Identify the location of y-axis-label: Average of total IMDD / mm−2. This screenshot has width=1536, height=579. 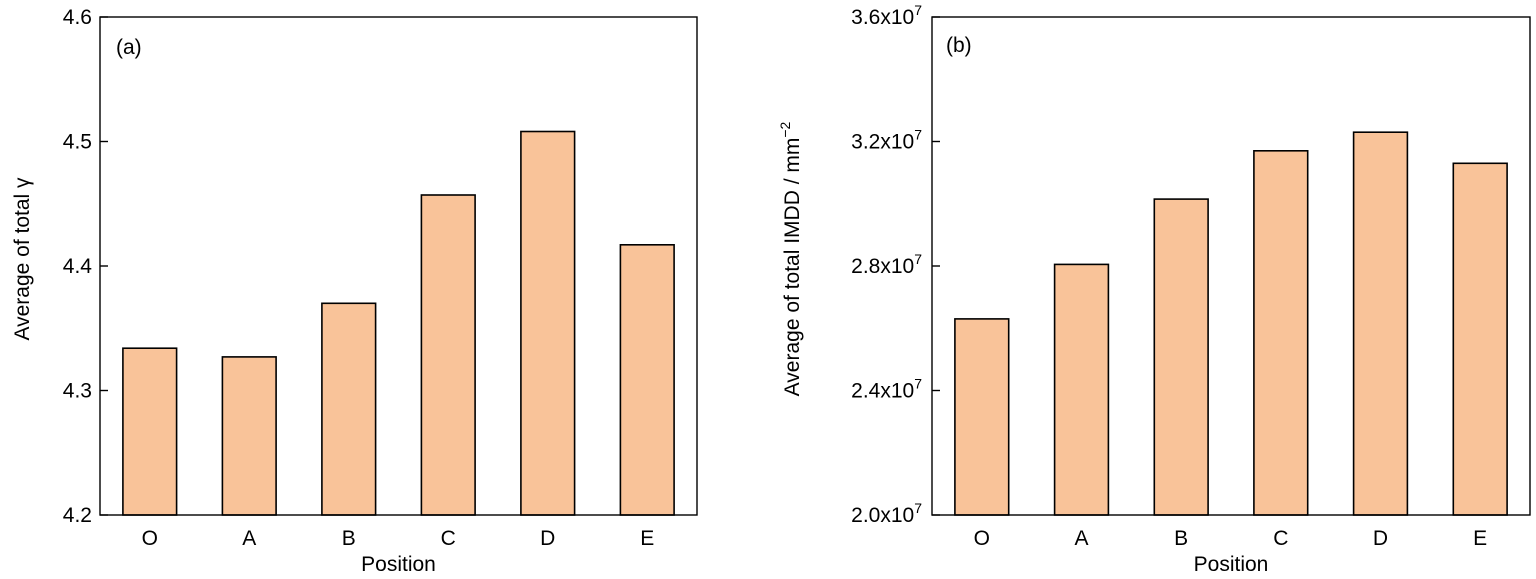
(790, 258).